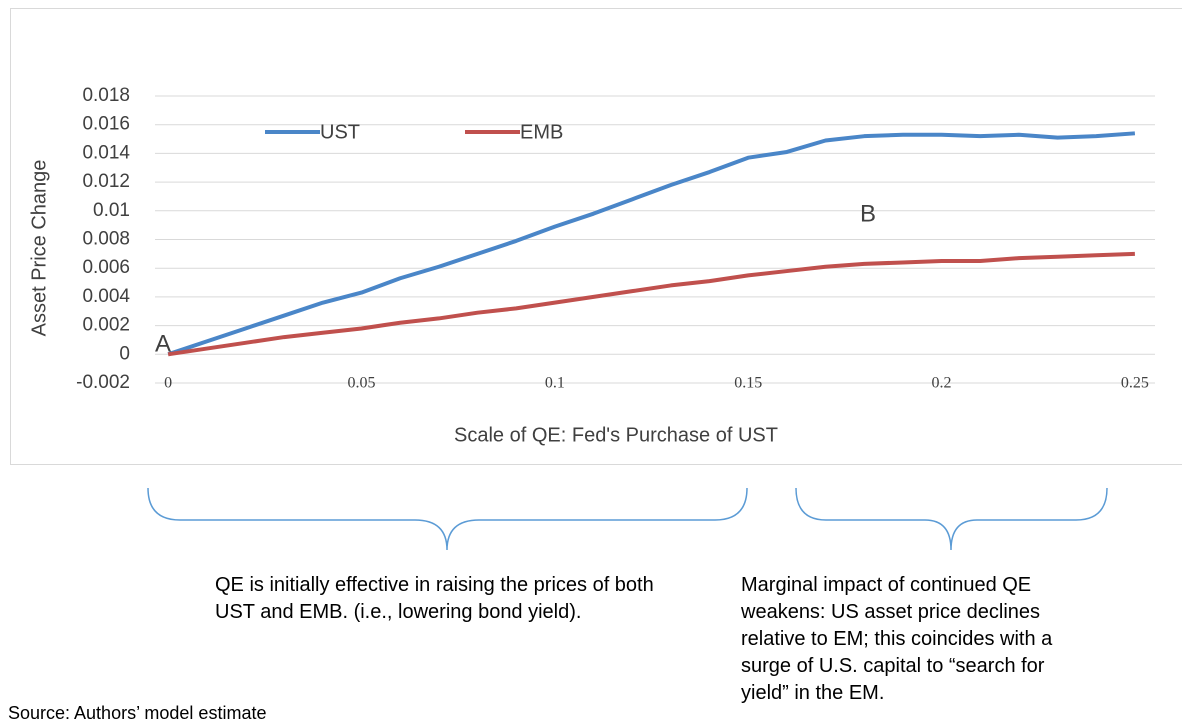 This screenshot has width=1182, height=719. I want to click on x-tick-label: 0.25, so click(1135, 383).